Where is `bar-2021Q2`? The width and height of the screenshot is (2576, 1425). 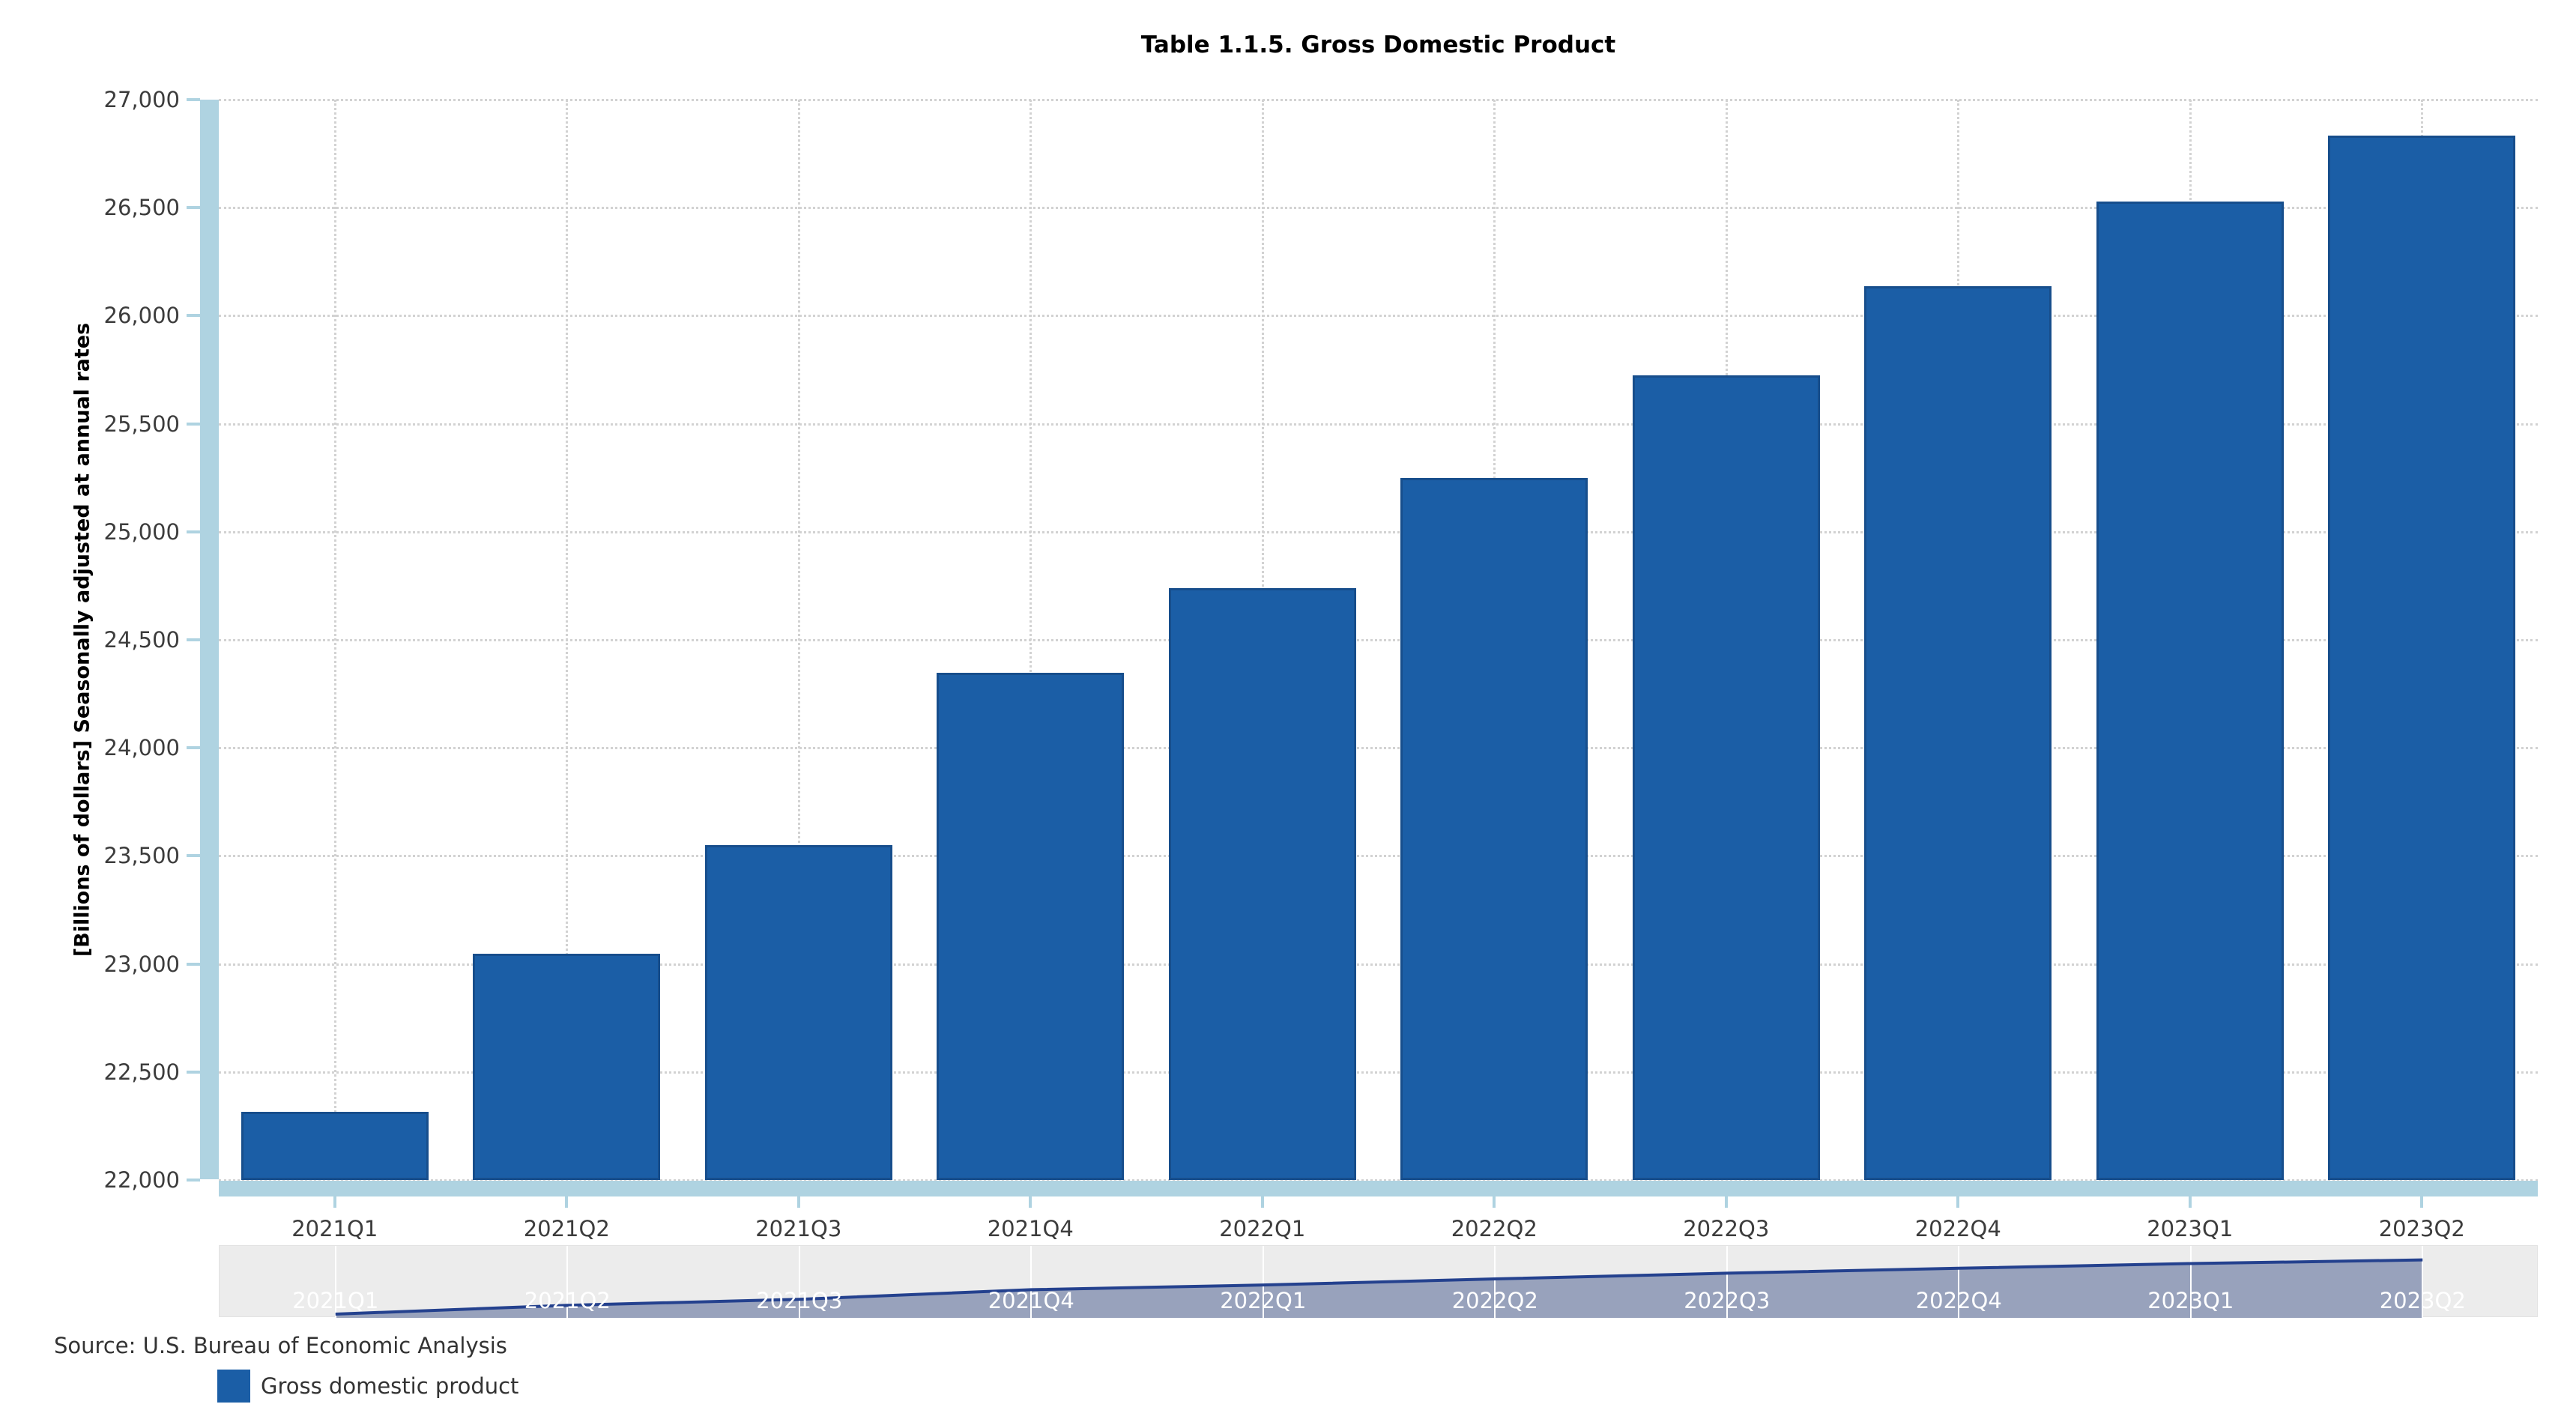 bar-2021Q2 is located at coordinates (567, 1067).